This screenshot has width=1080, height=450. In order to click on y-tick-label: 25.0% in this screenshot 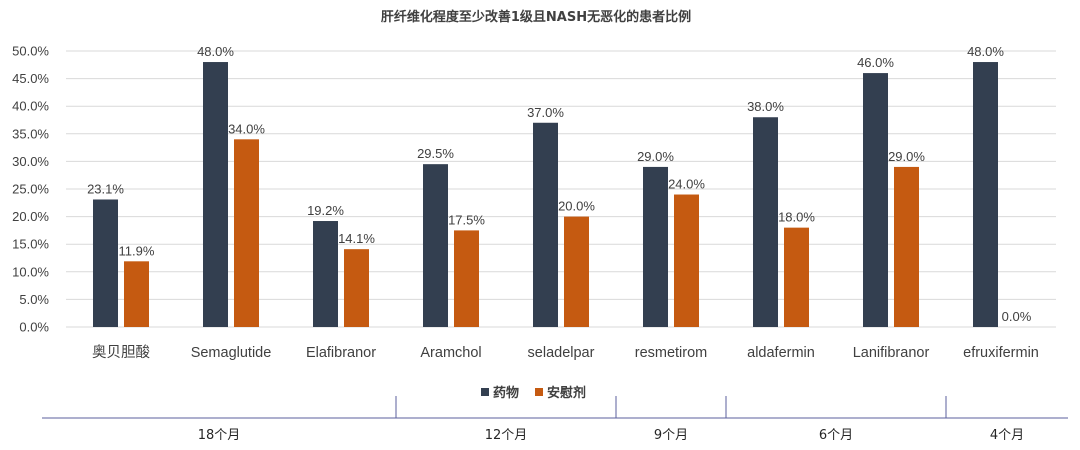, I will do `click(30, 189)`.